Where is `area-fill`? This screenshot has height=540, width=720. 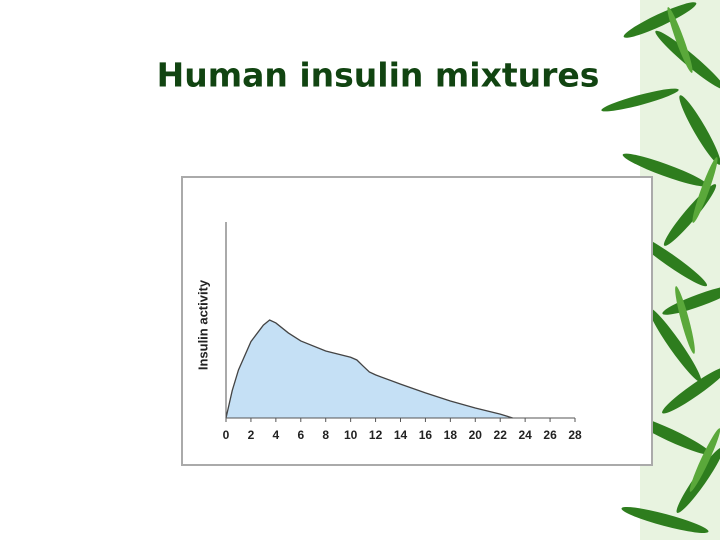 area-fill is located at coordinates (369, 369).